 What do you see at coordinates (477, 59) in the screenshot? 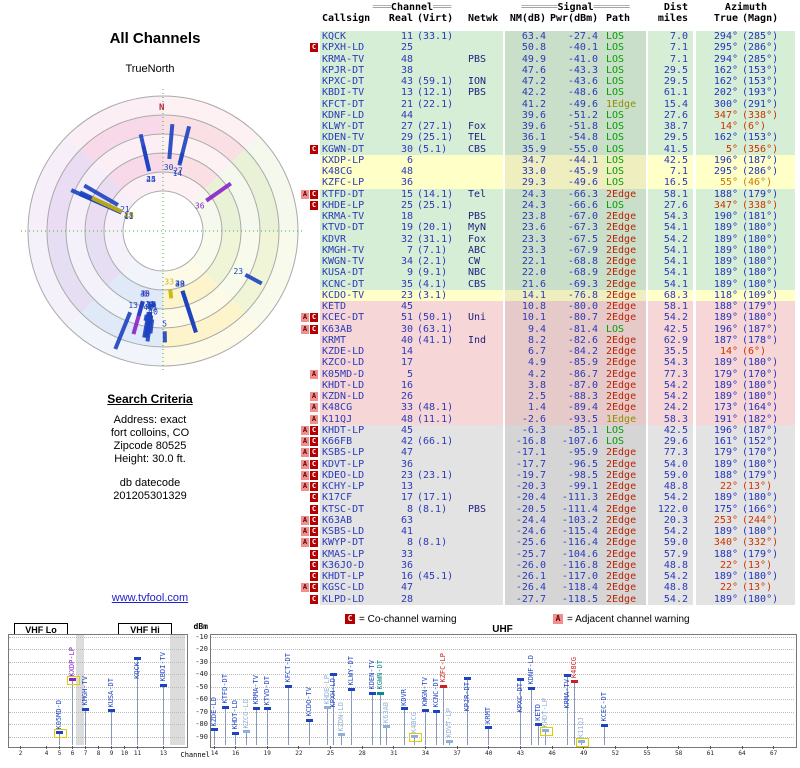
I see `cell-network: PBS` at bounding box center [477, 59].